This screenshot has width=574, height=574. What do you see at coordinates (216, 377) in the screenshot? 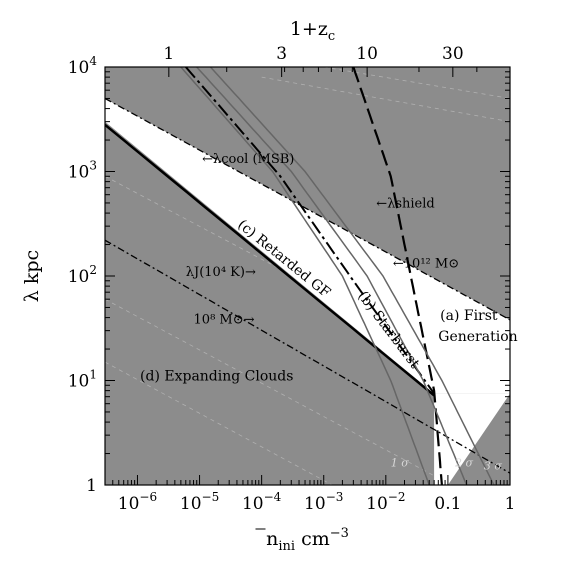
I see `annotation-expanding: (d) Expanding Clouds` at bounding box center [216, 377].